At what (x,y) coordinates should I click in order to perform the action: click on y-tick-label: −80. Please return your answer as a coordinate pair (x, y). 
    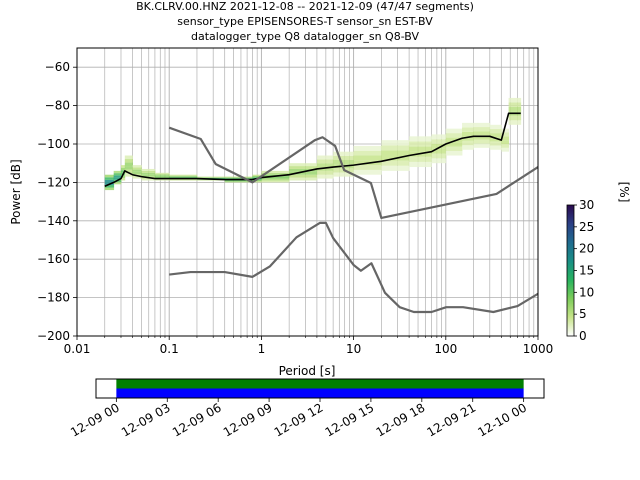
    Looking at the image, I should click on (57, 106).